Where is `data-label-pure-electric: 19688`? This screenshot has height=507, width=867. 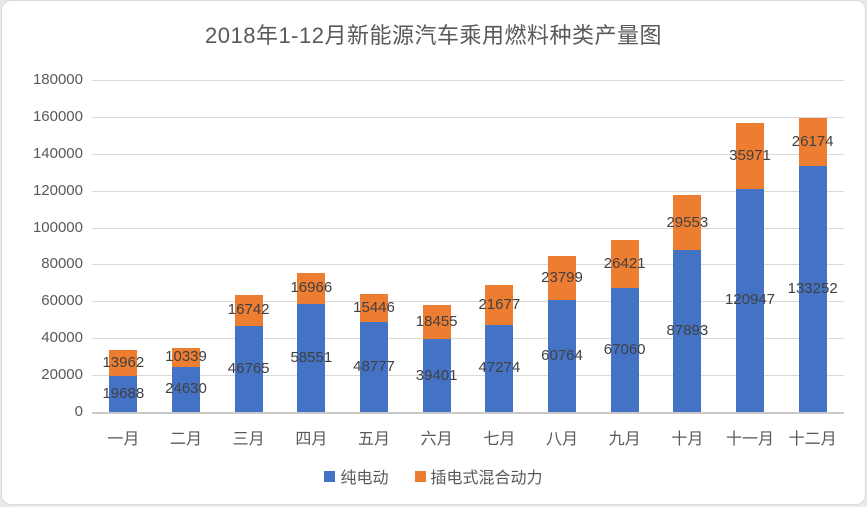
data-label-pure-electric: 19688 is located at coordinates (123, 393).